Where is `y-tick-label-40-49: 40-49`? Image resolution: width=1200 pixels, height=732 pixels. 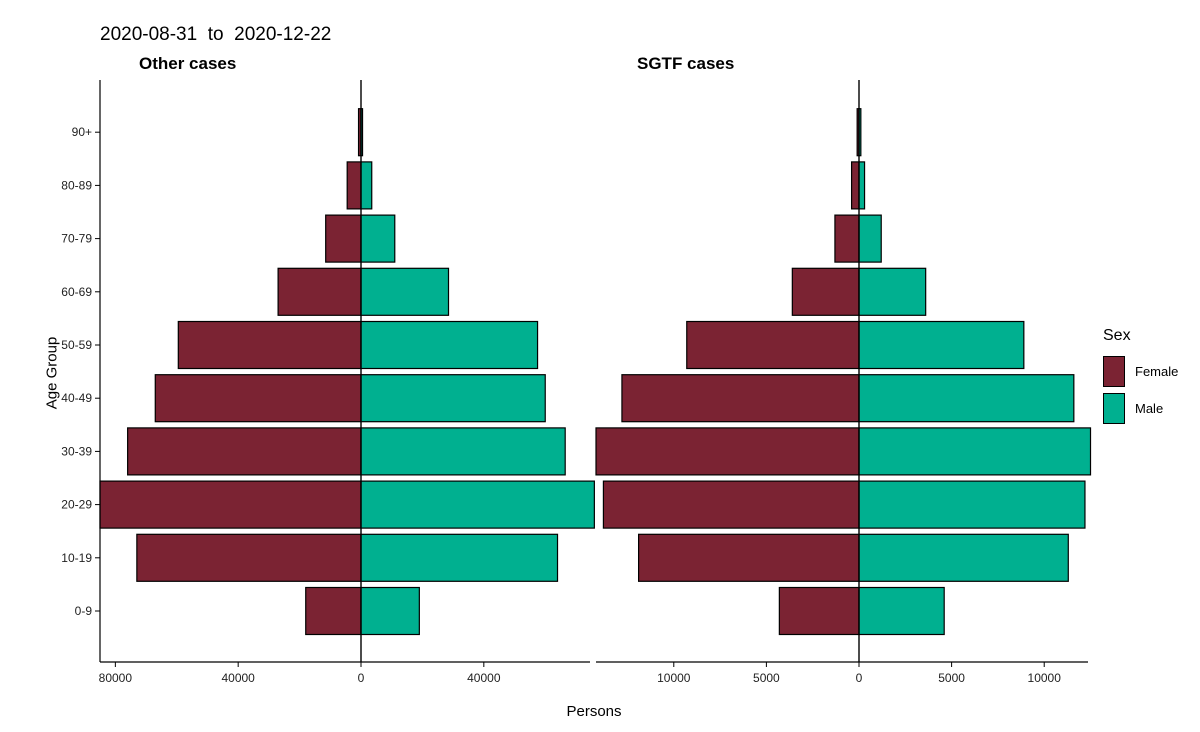
y-tick-label-40-49: 40-49 is located at coordinates (76, 398).